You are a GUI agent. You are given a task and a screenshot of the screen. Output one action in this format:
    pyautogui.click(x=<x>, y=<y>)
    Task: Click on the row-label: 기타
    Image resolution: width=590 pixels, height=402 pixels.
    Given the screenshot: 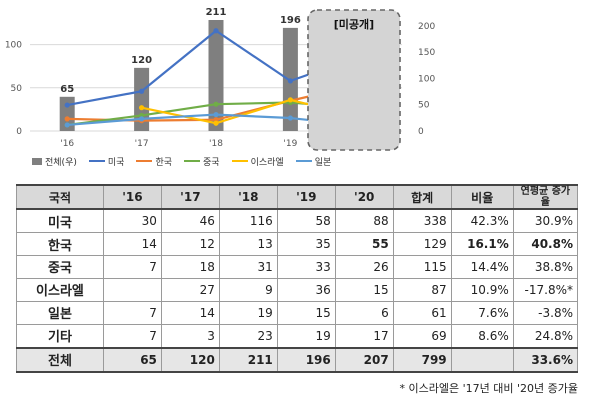 What is the action you would take?
    pyautogui.click(x=60, y=336)
    